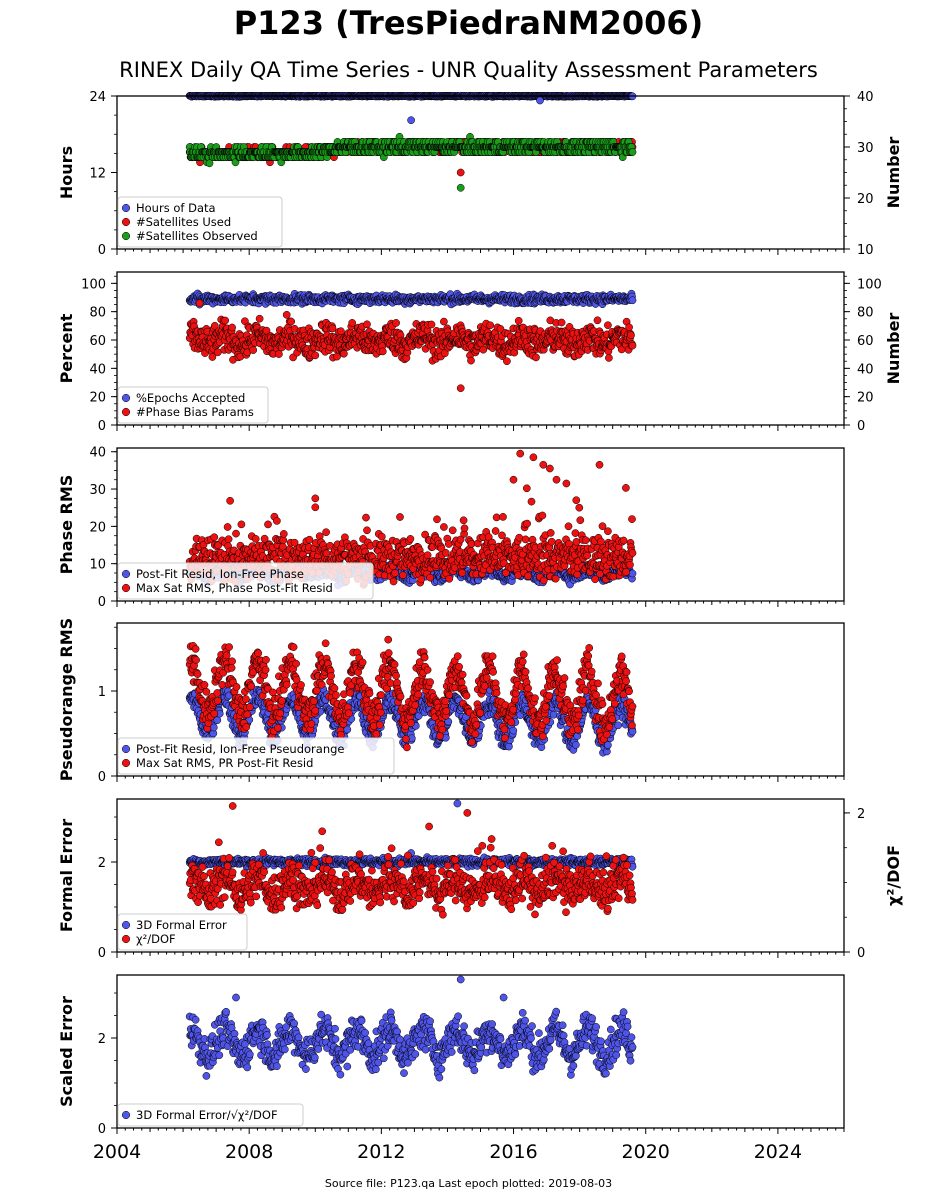 This screenshot has width=937, height=1200. Describe the element at coordinates (865, 313) in the screenshot. I see `y2-tick-label: 80` at that location.